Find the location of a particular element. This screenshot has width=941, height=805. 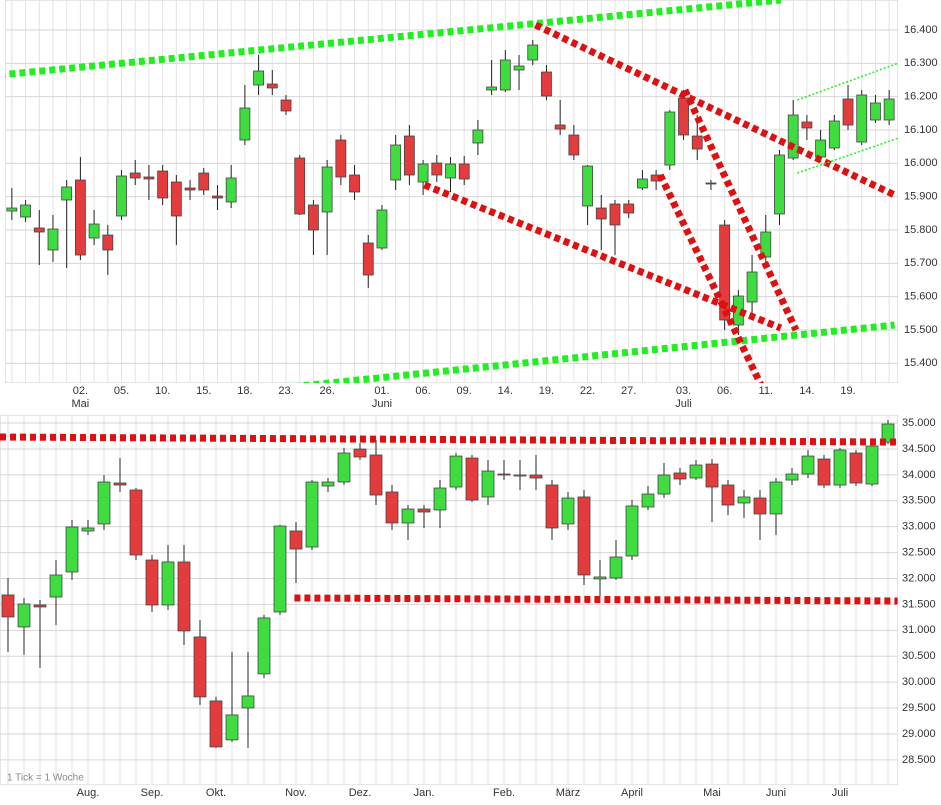

x-tick-label: Mai is located at coordinates (712, 793).